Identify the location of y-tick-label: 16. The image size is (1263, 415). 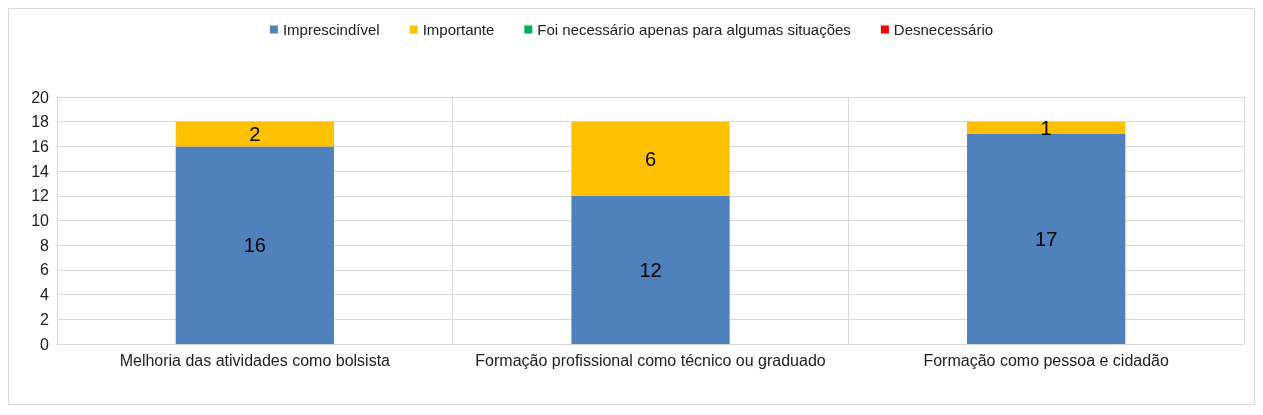
(40, 146).